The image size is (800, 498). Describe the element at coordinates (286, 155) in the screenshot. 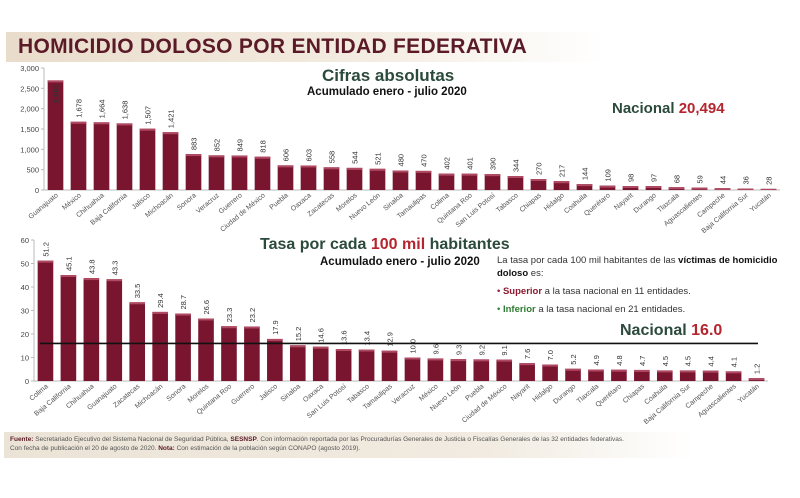

I see `abs-value-label: 606` at that location.